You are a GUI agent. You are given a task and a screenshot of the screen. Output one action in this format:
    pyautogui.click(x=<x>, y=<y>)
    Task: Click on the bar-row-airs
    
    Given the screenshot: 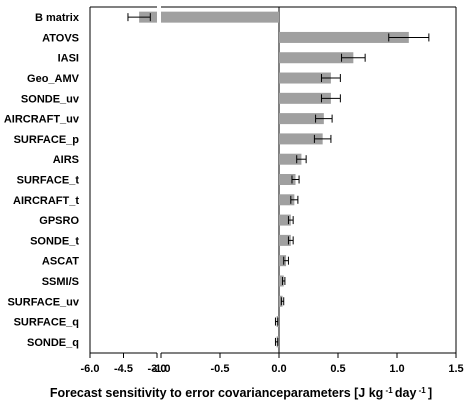 What is the action you would take?
    pyautogui.click(x=293, y=159)
    